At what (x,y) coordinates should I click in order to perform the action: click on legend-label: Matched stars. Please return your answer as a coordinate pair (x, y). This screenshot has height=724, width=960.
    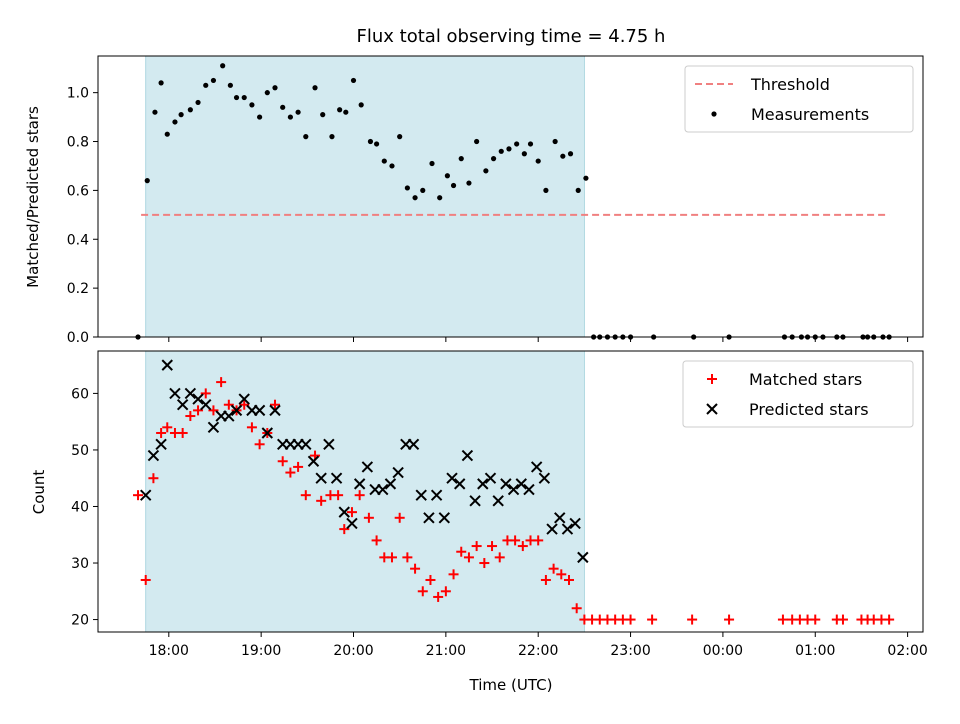
    Looking at the image, I should click on (805, 379).